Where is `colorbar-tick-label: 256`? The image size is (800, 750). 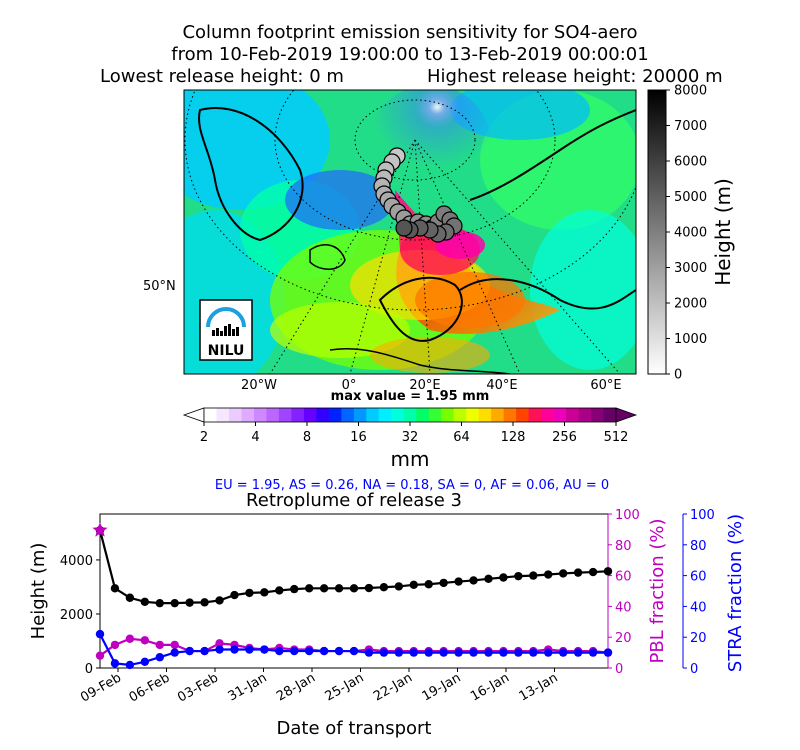 colorbar-tick-label: 256 is located at coordinates (564, 437).